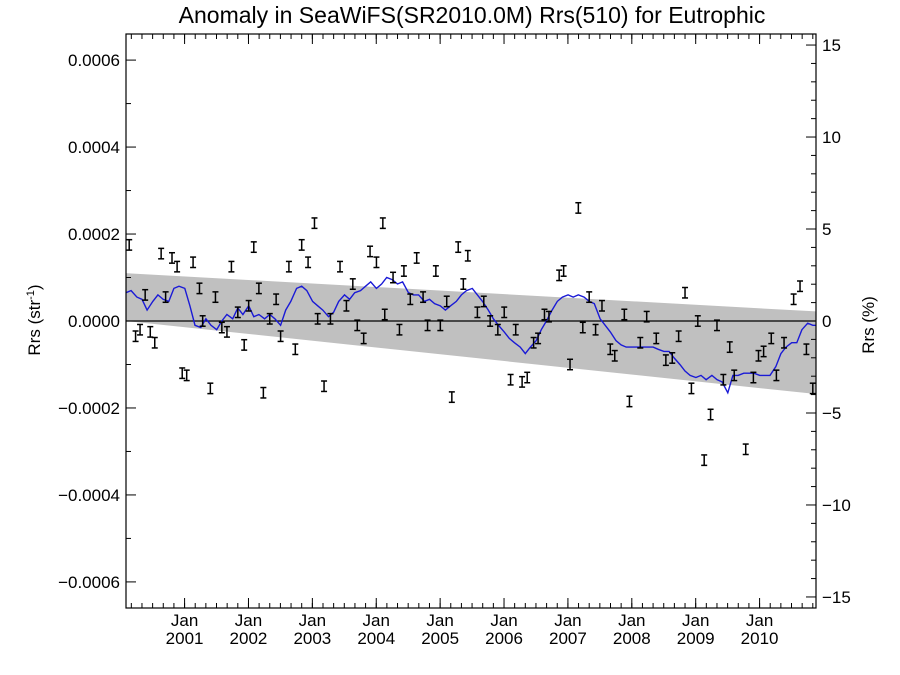 This screenshot has width=900, height=675. What do you see at coordinates (89, 495) in the screenshot?
I see `y-tick-label: −0.0004` at bounding box center [89, 495].